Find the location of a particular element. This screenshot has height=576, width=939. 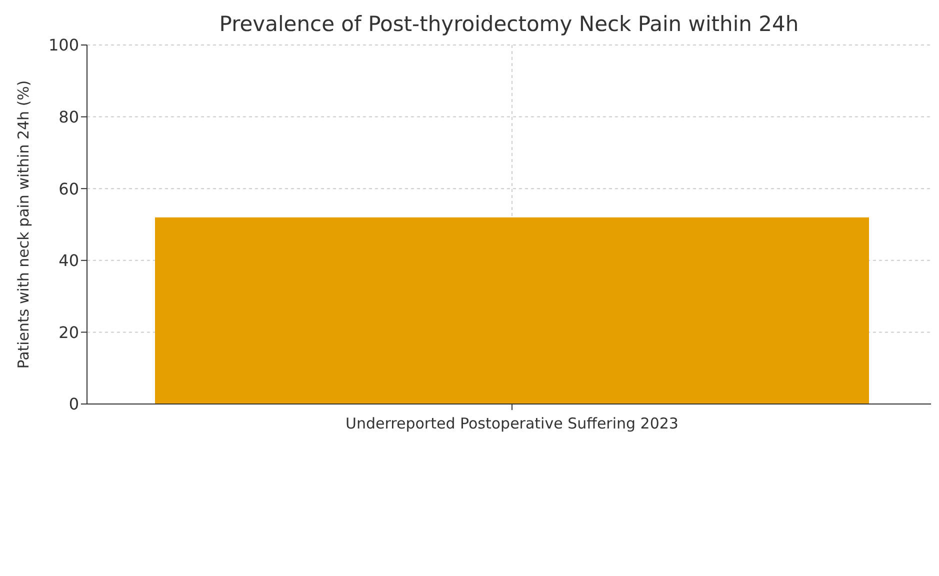

y-tick-label: 60 is located at coordinates (68, 188).